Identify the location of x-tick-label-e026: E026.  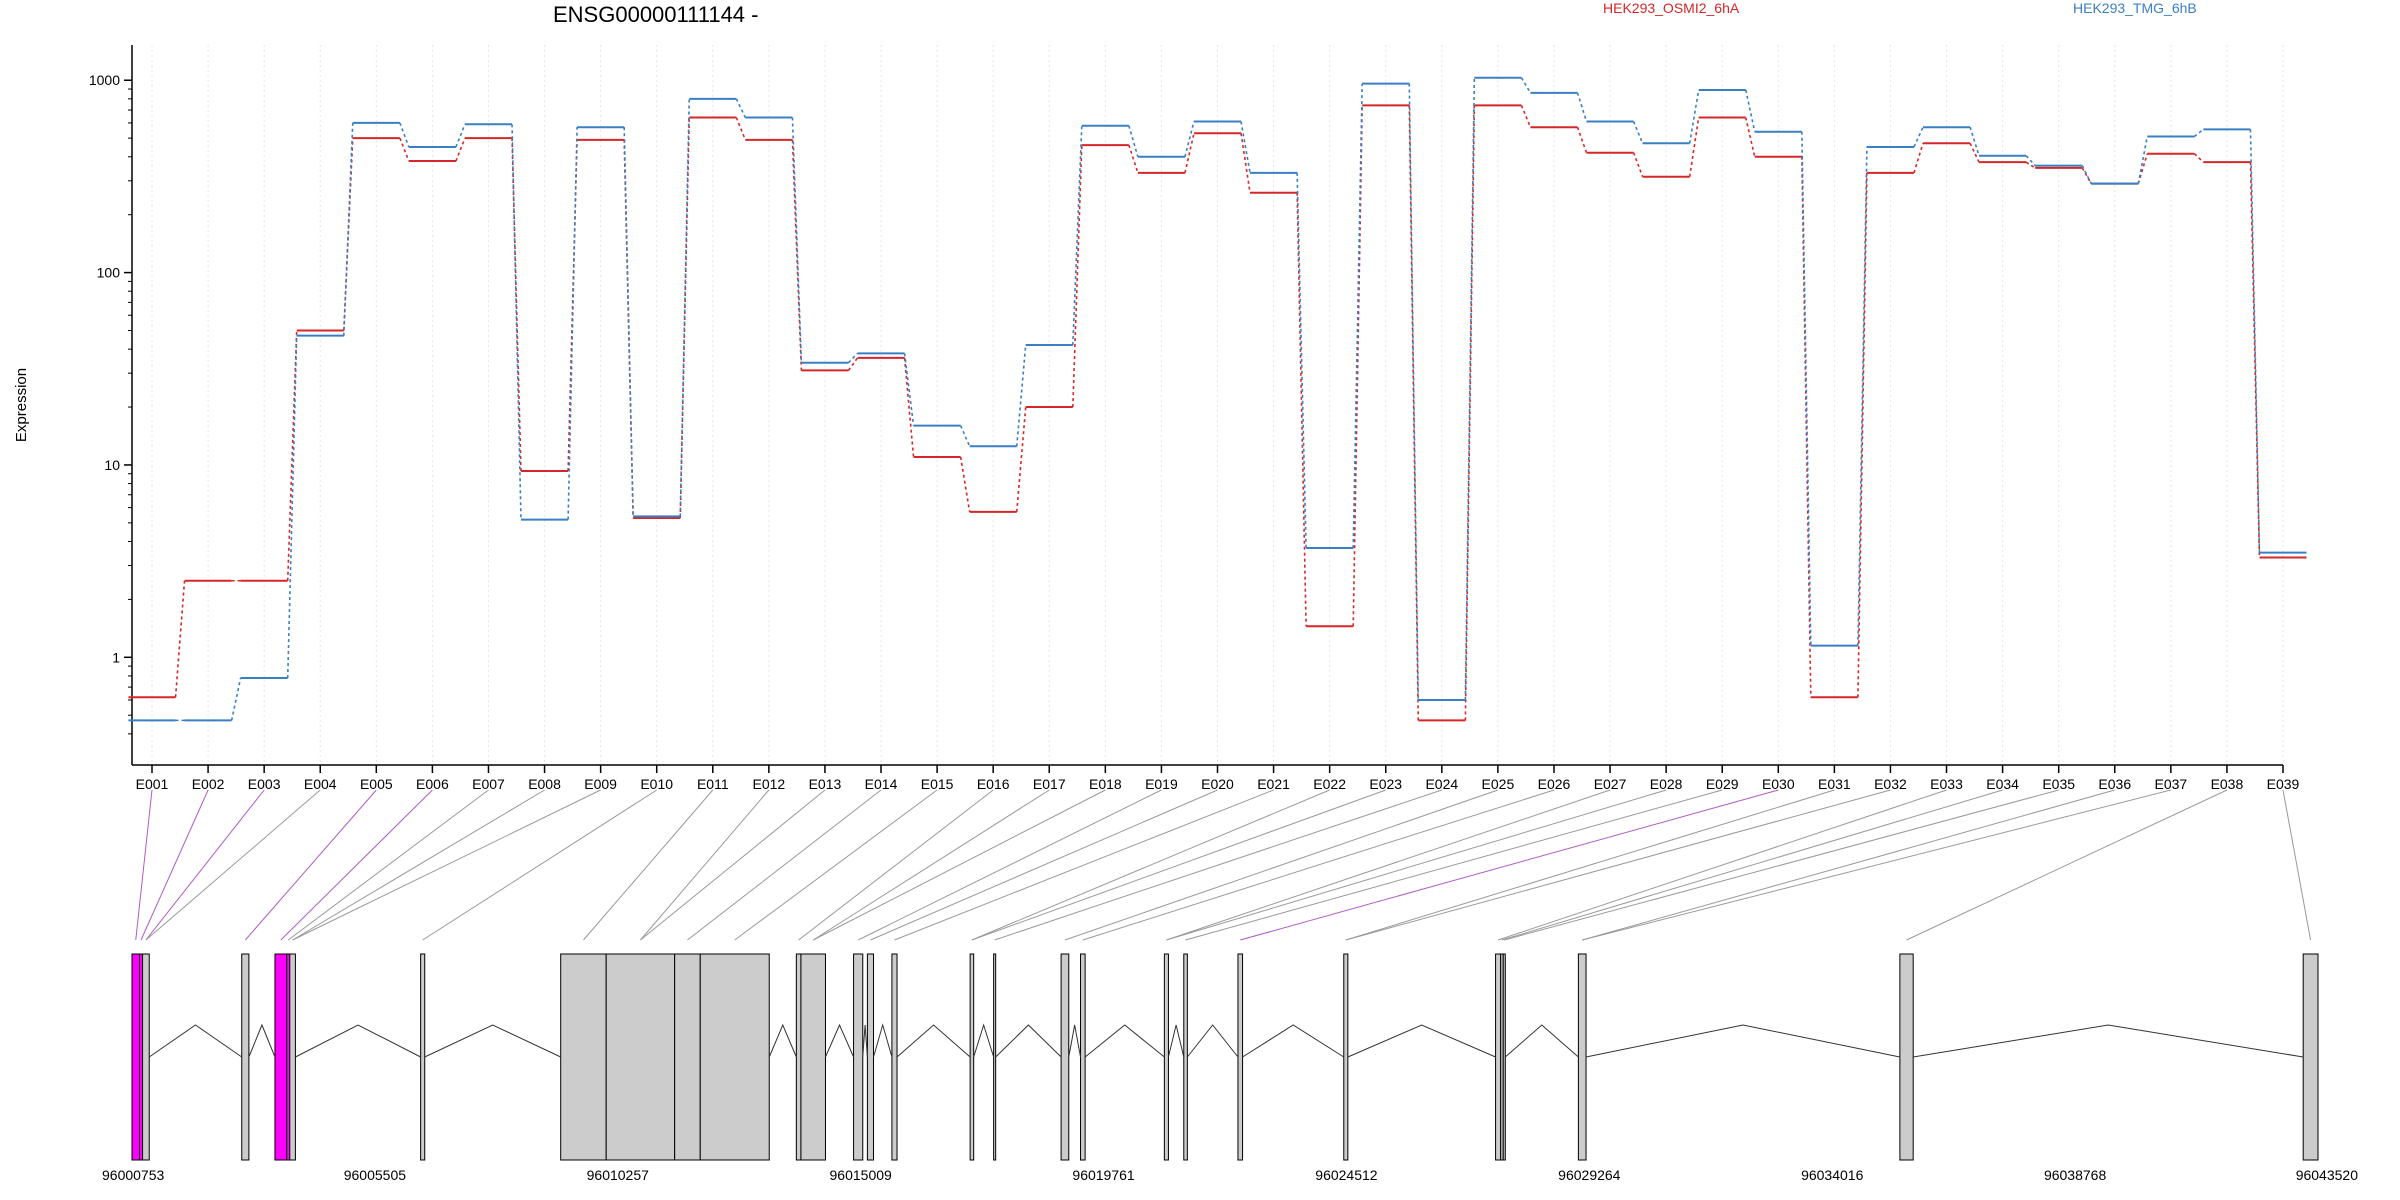
(1554, 784).